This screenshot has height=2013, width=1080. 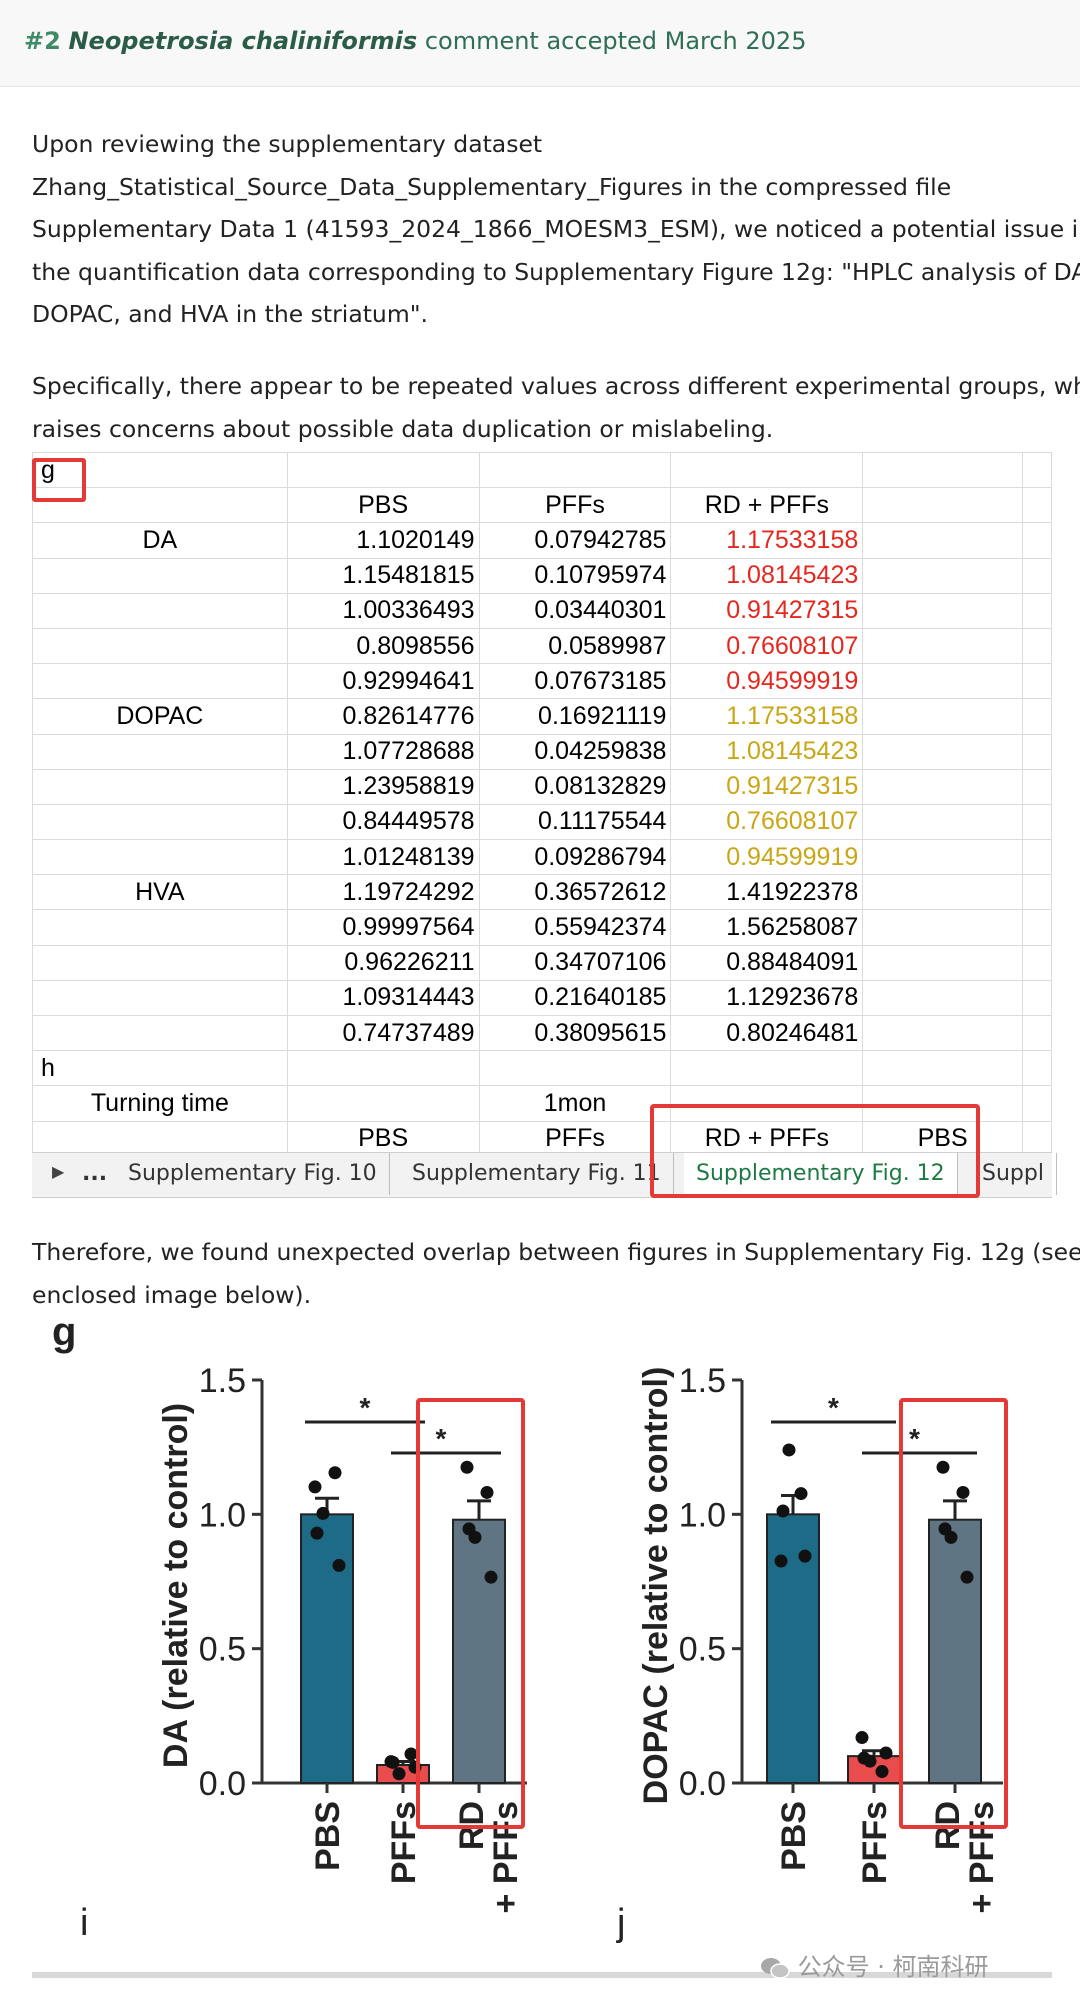 What do you see at coordinates (328, 1836) in the screenshot?
I see `x-tick-label: PBS` at bounding box center [328, 1836].